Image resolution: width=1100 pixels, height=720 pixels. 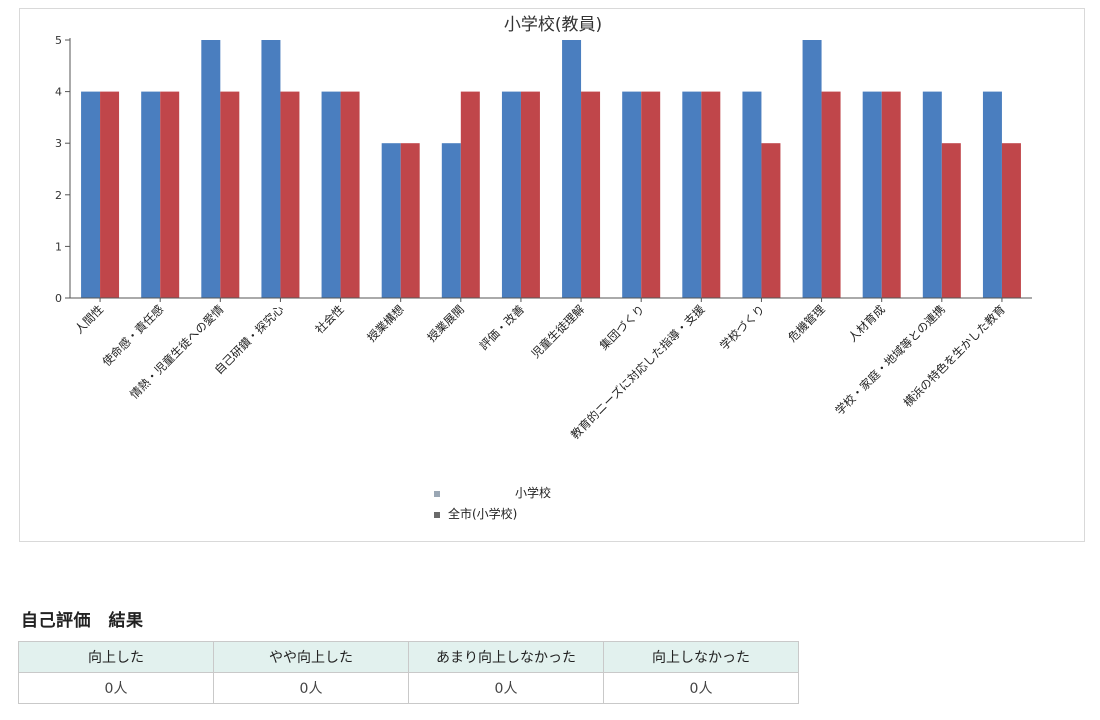 I want to click on legend-label: 小学校, so click(x=533, y=492).